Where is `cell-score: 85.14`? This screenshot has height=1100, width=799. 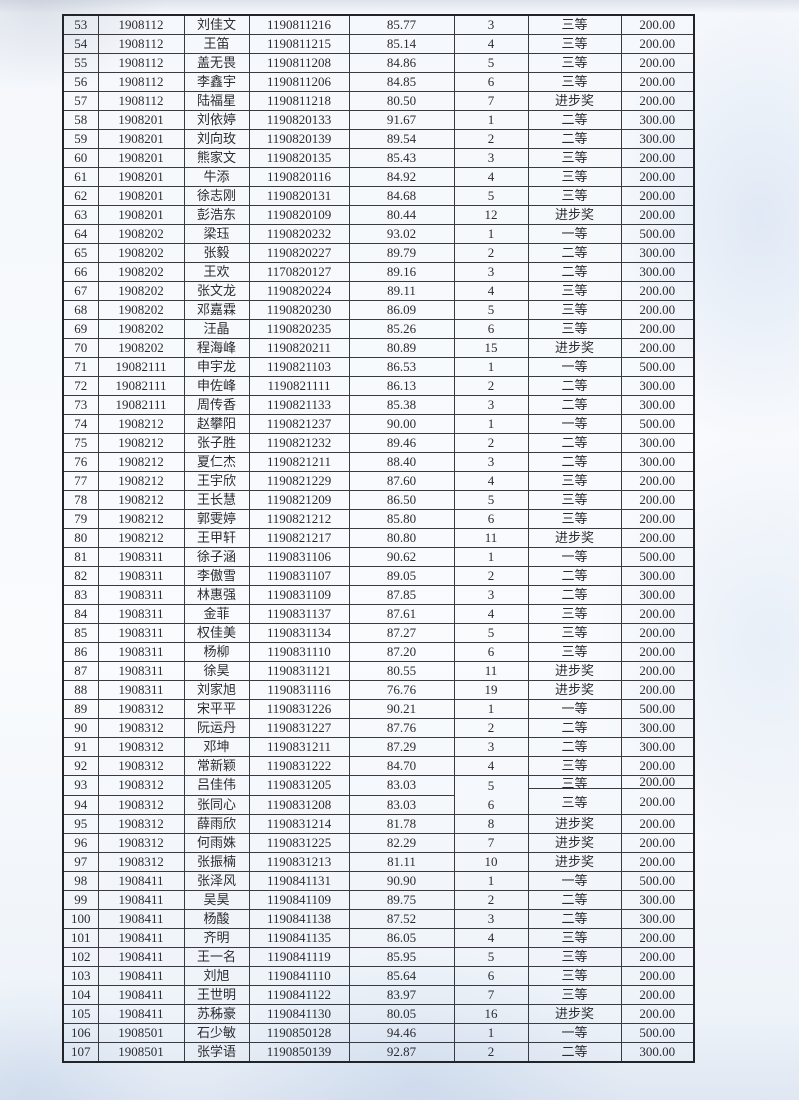 cell-score: 85.14 is located at coordinates (401, 44).